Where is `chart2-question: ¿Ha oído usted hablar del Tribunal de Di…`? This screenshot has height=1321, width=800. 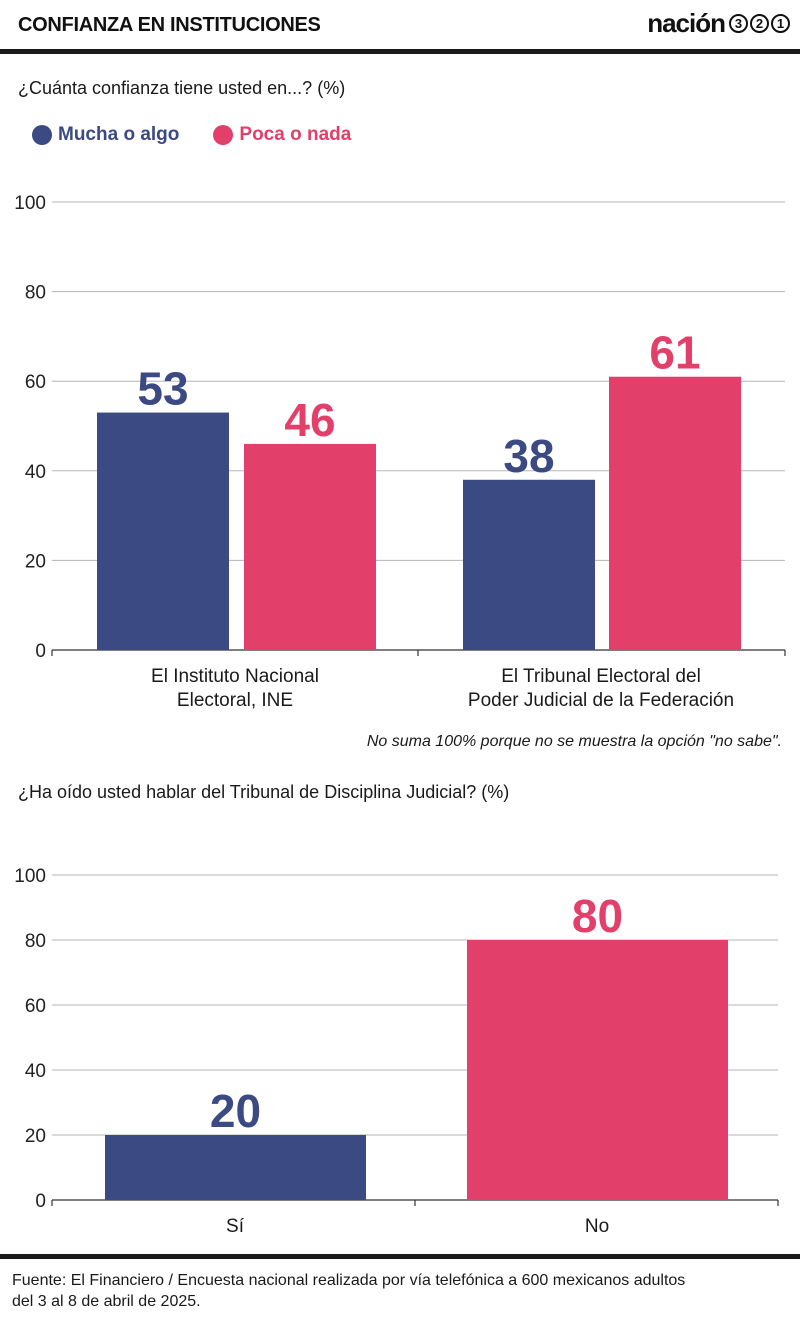
chart2-question: ¿Ha oído usted hablar del Tribunal de Di… is located at coordinates (264, 792).